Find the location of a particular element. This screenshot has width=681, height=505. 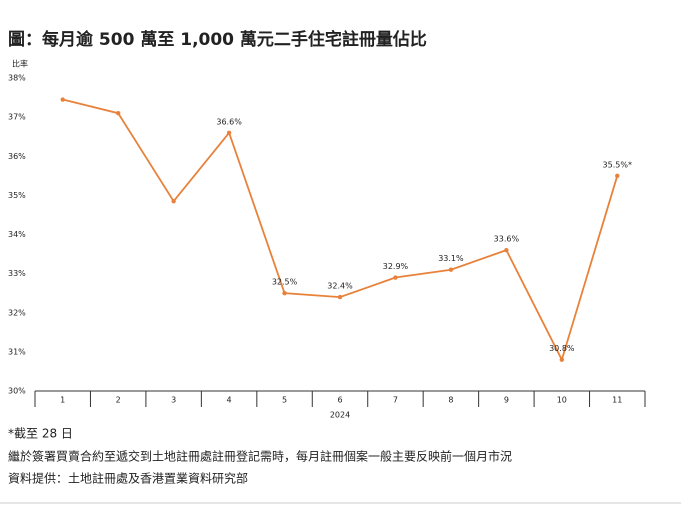

footnote: *截至 28 日 is located at coordinates (40, 434).